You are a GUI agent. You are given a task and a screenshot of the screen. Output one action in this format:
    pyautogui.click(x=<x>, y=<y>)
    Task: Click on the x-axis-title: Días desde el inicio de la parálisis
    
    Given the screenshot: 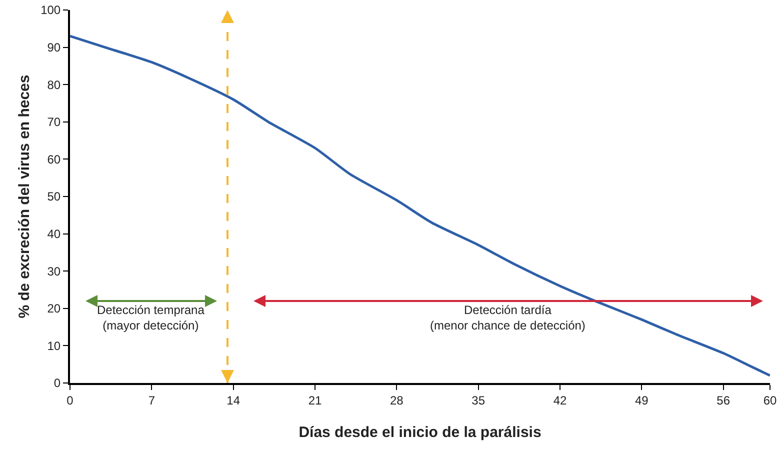 What is the action you would take?
    pyautogui.click(x=420, y=432)
    